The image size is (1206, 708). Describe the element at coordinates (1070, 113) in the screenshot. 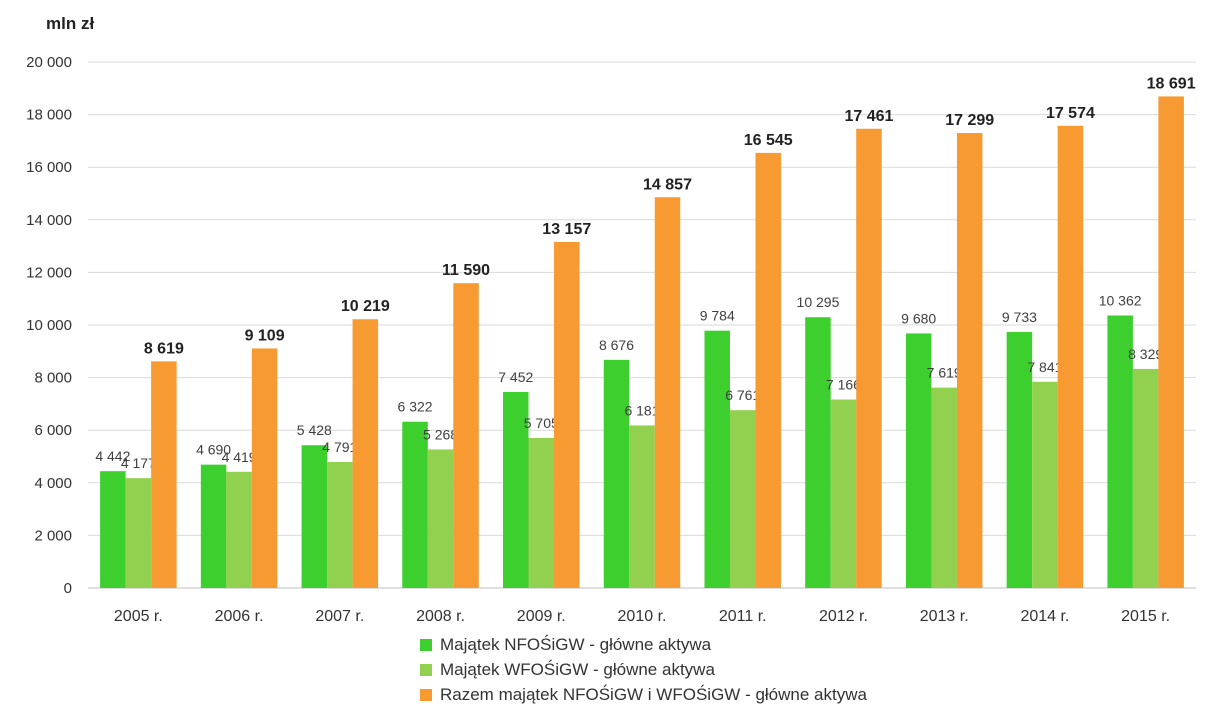

I see `data-label: 17 574` at that location.